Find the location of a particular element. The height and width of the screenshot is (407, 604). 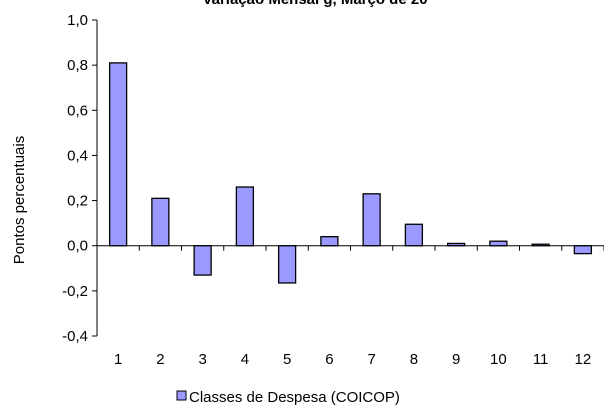

legend-swatch is located at coordinates (181, 395).